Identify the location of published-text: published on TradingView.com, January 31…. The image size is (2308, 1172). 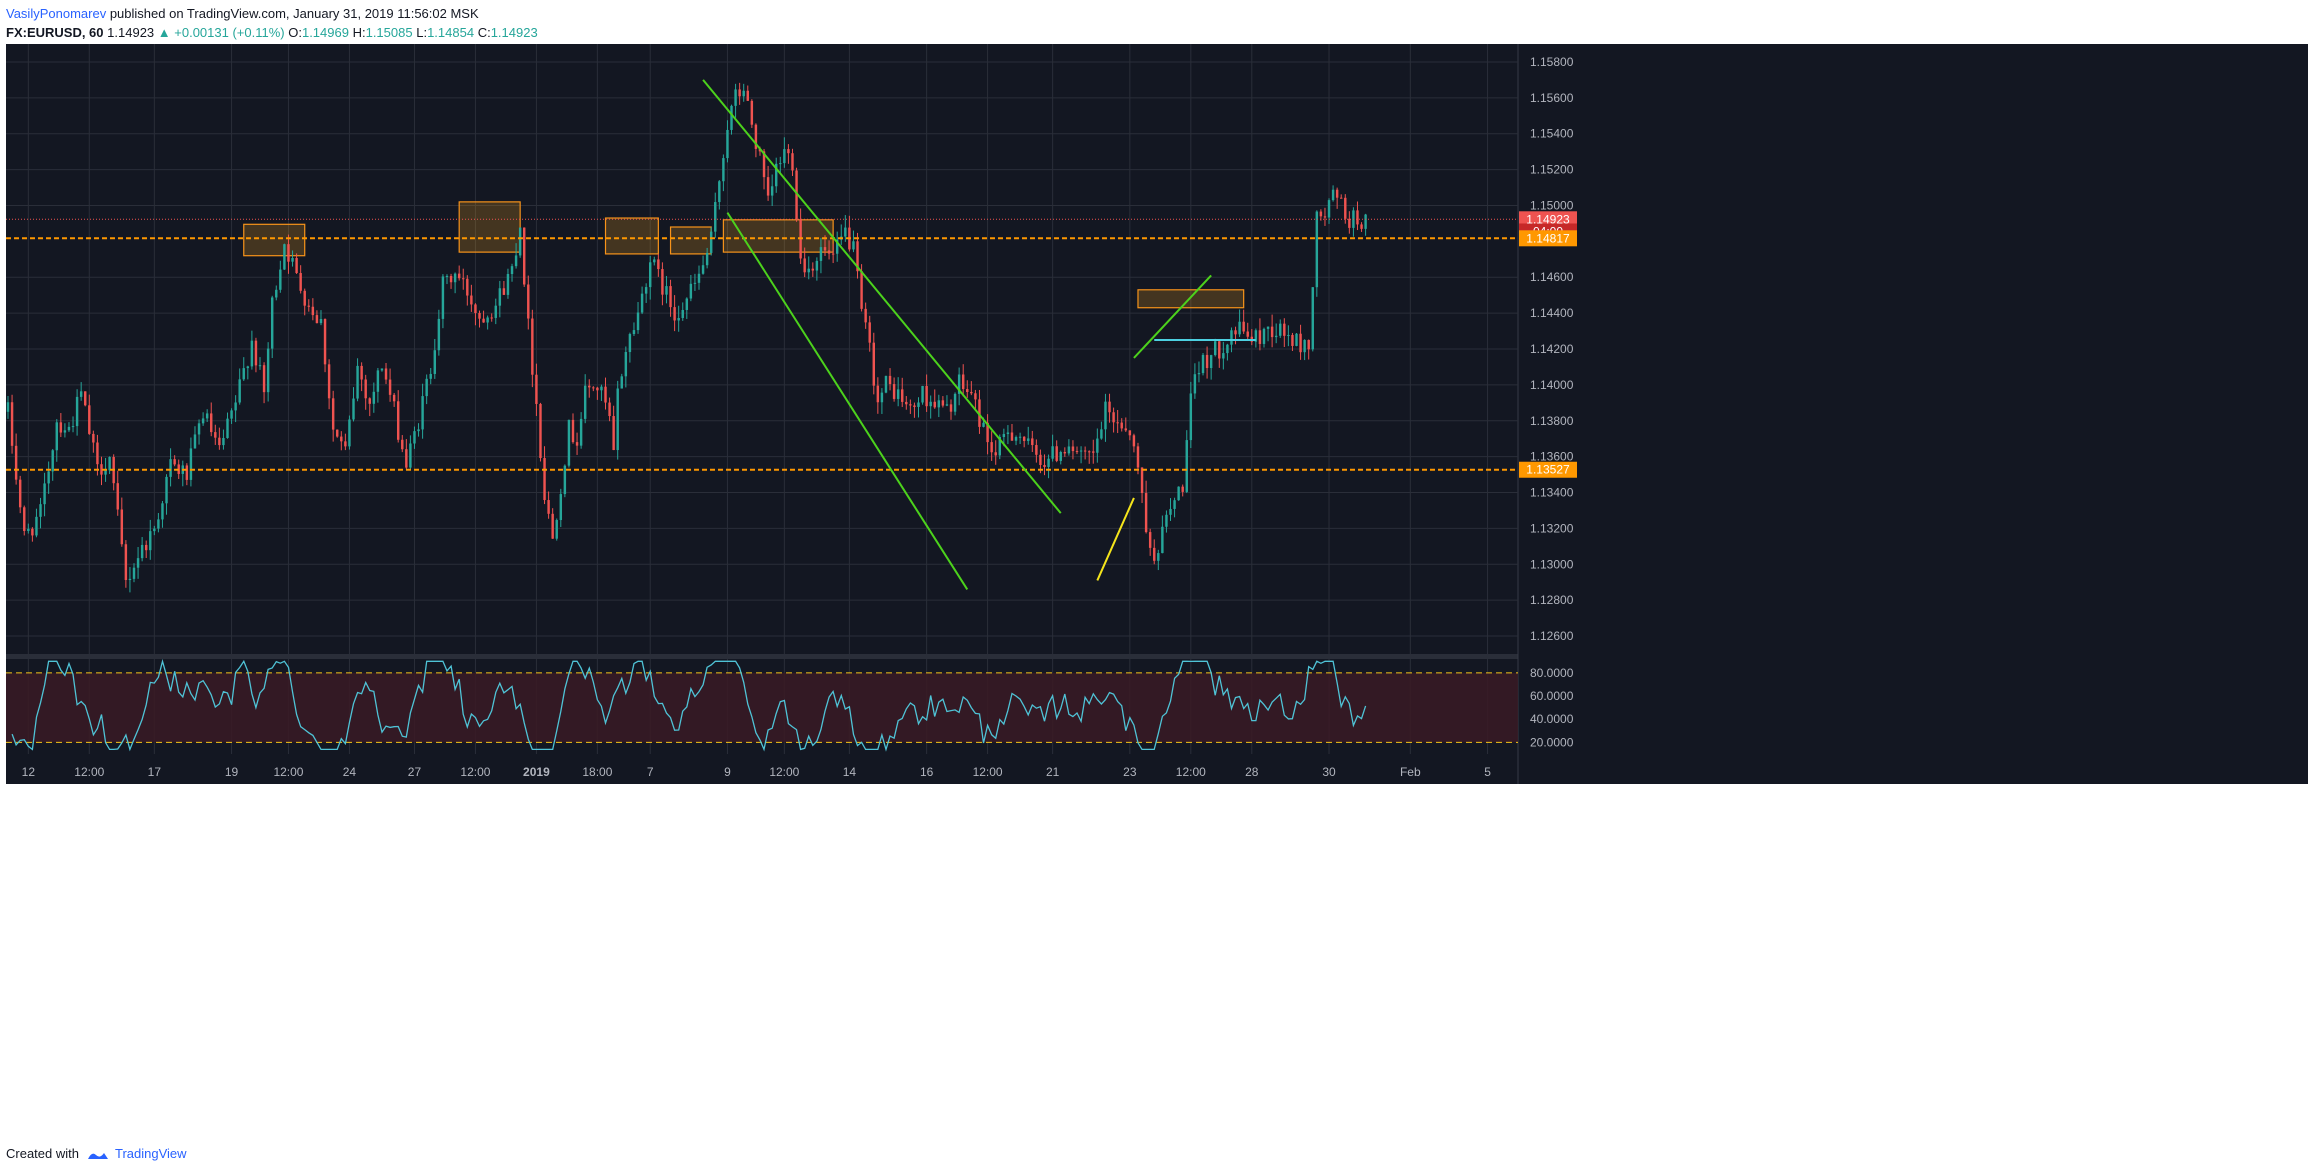
(294, 13).